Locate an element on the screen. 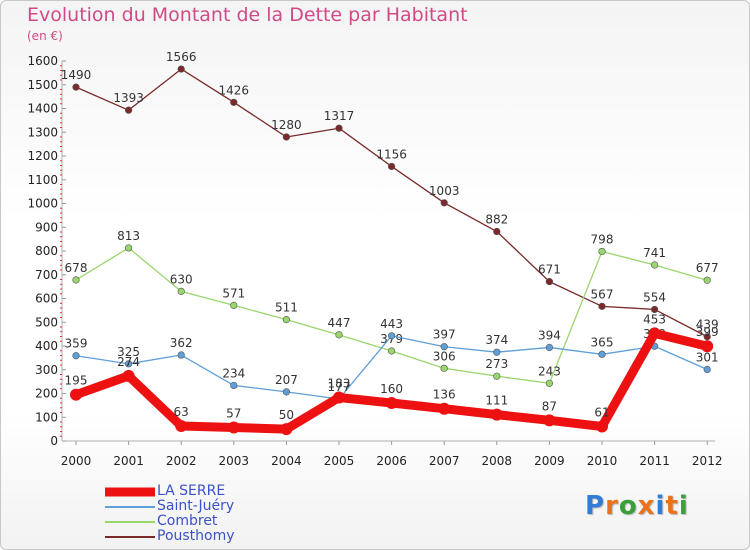 The height and width of the screenshot is (550, 750). data-label: 111 is located at coordinates (496, 401).